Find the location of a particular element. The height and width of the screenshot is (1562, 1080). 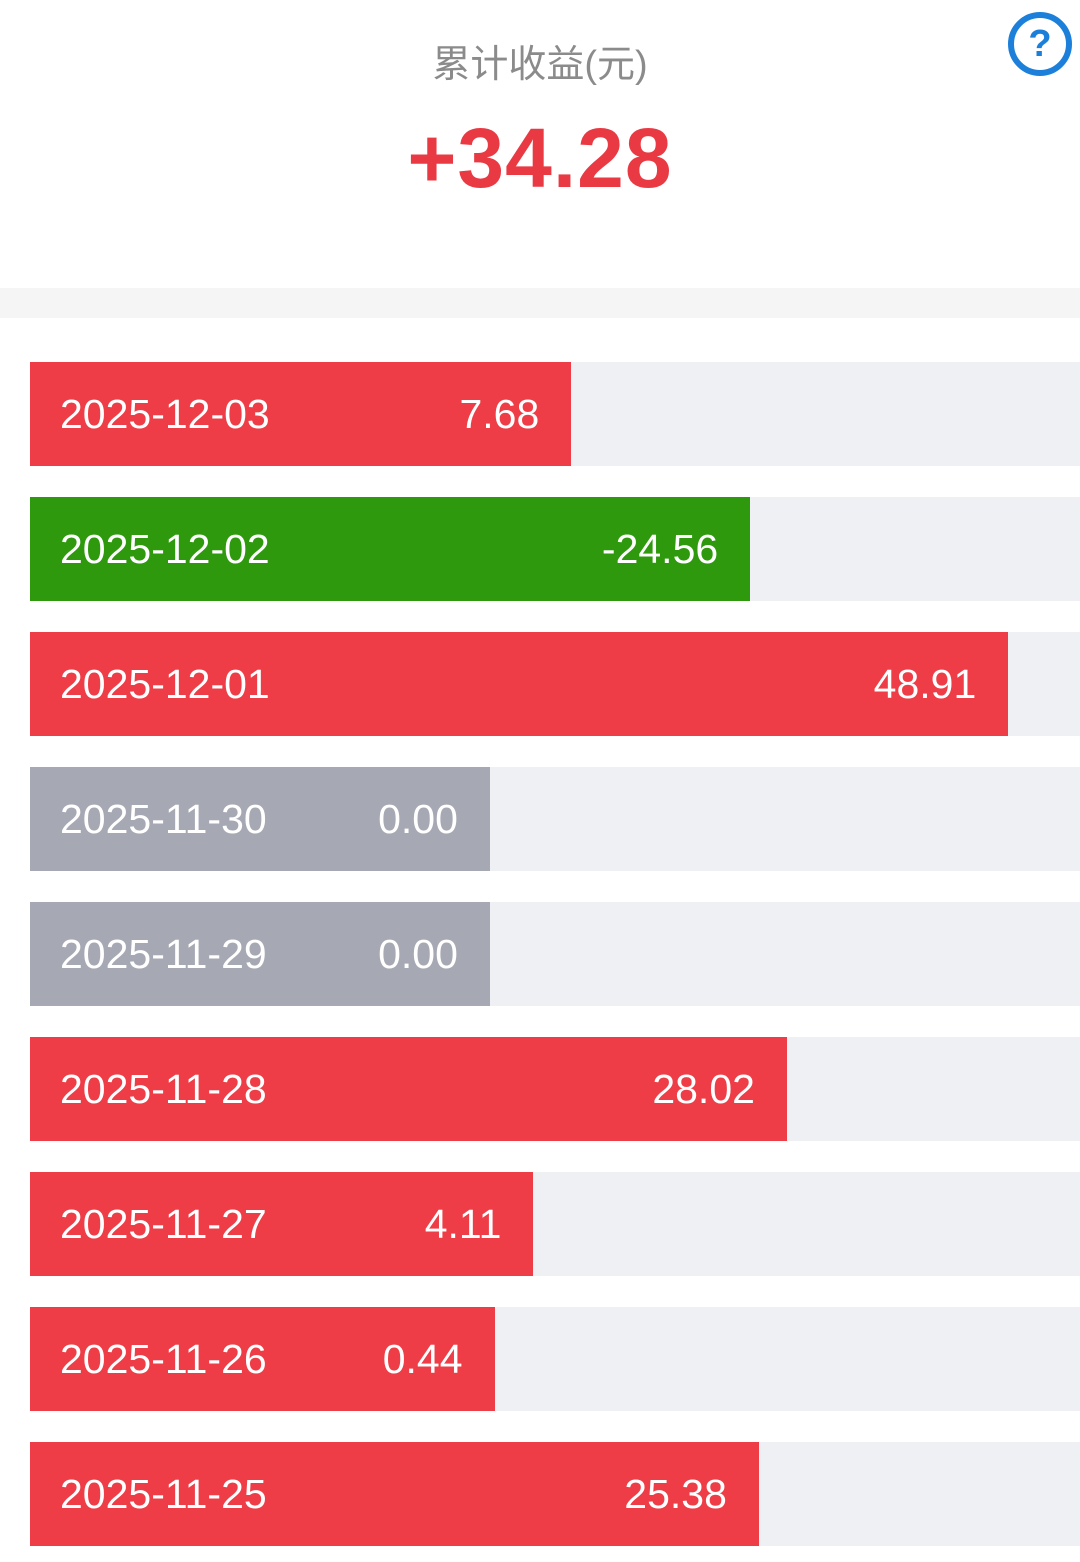

bar-value-label: 25.38 is located at coordinates (675, 1493).